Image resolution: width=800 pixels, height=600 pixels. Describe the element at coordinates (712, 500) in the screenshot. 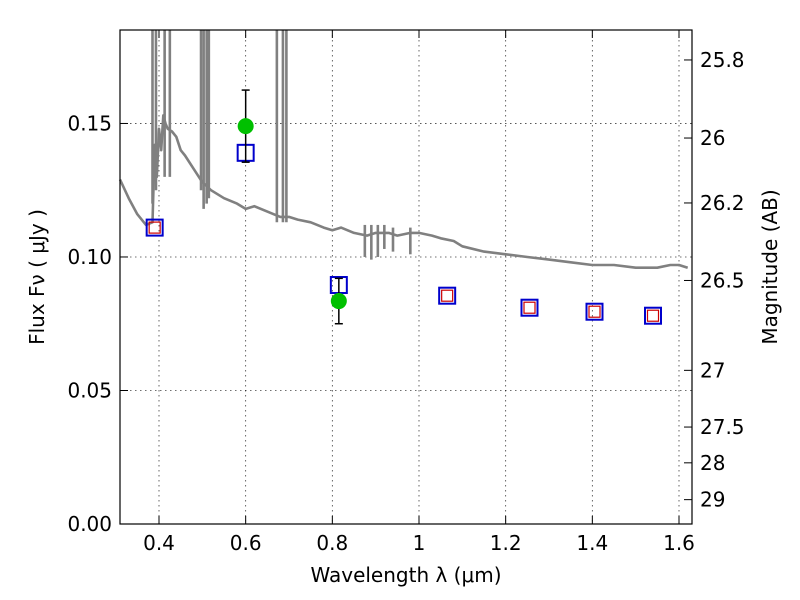

I see `y2-tick-label: 29` at that location.